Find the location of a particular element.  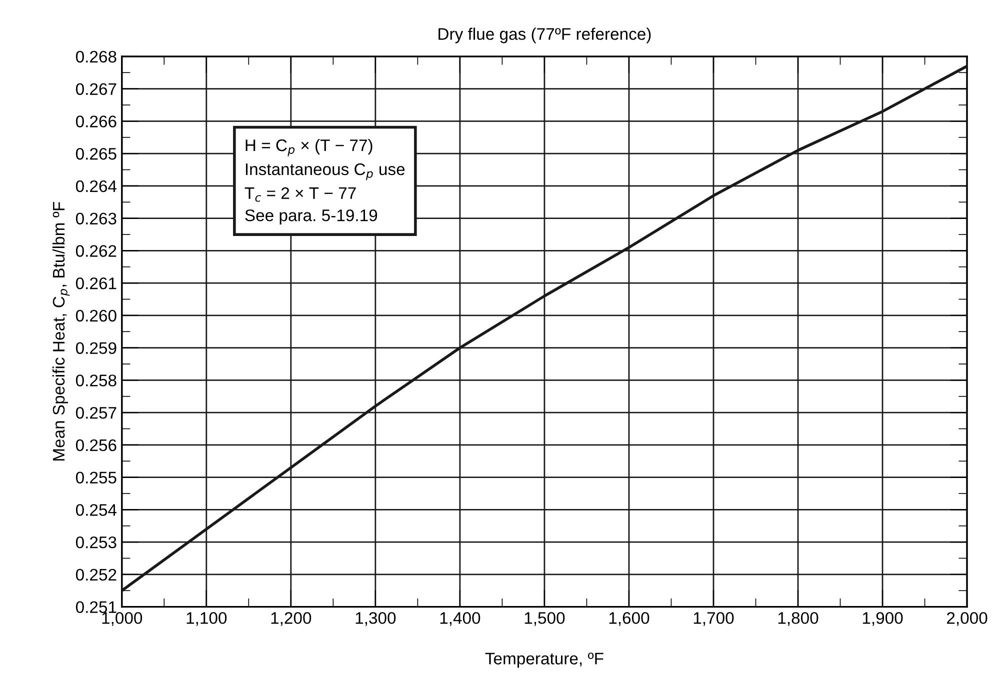

y-tick-label: 0.267 is located at coordinates (96, 89).